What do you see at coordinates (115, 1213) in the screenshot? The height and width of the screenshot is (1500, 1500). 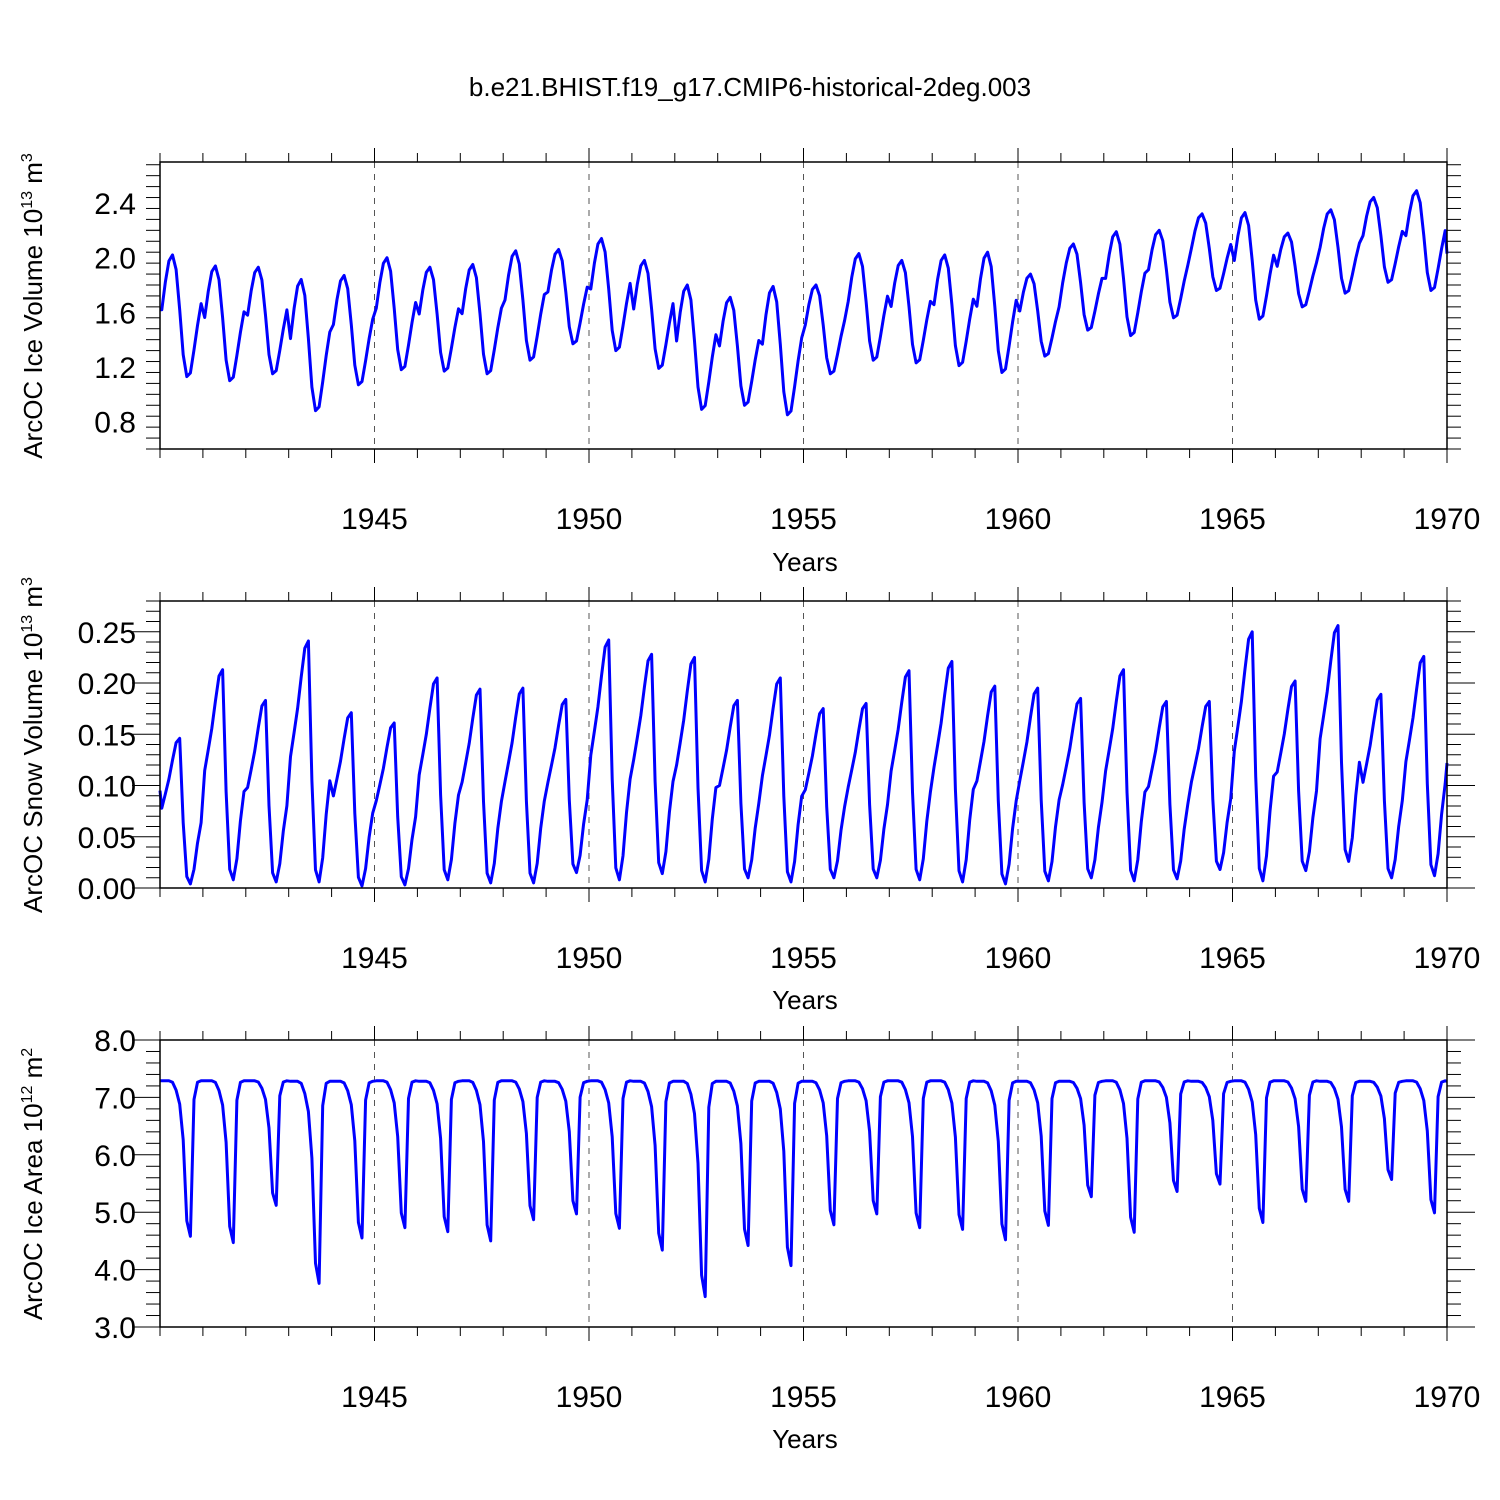 I see `ice-area-ytick-label-2: 5.0` at bounding box center [115, 1213].